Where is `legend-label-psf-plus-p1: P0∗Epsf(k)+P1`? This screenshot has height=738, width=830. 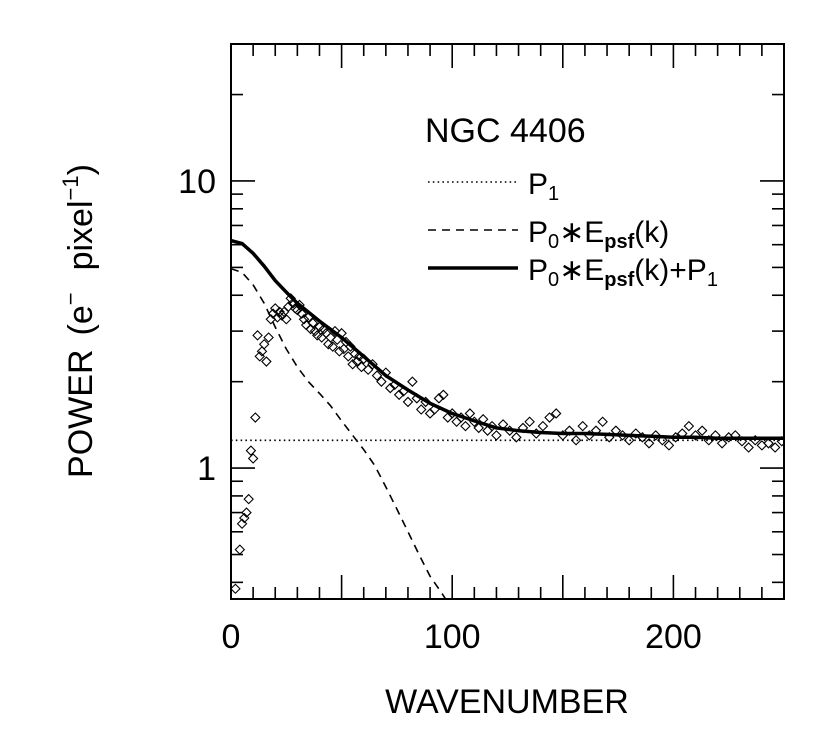
legend-label-psf-plus-p1: P0∗Epsf(k)+P1 is located at coordinates (623, 272).